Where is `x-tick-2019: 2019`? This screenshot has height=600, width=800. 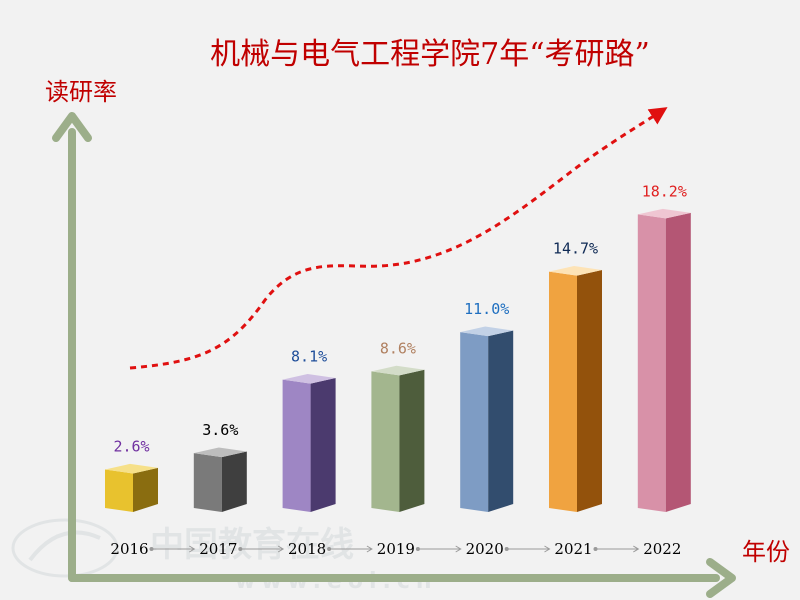 x-tick-2019: 2019 is located at coordinates (396, 549).